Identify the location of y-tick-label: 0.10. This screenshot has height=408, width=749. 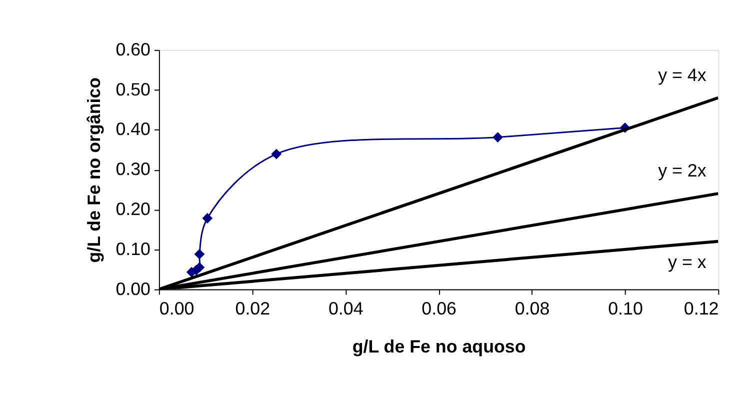
(133, 248).